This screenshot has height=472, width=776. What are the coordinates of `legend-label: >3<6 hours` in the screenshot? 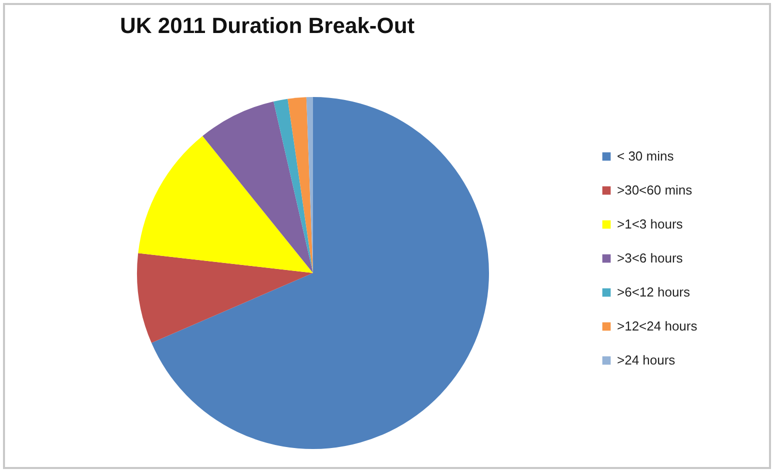 It's located at (650, 258).